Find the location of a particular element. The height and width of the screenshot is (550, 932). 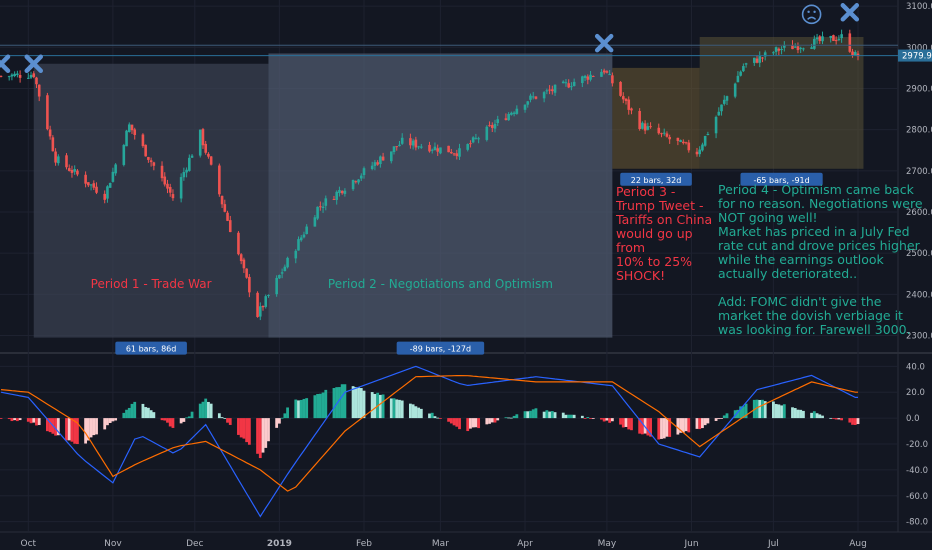

period-label: Period 1 - Trade War is located at coordinates (151, 284).